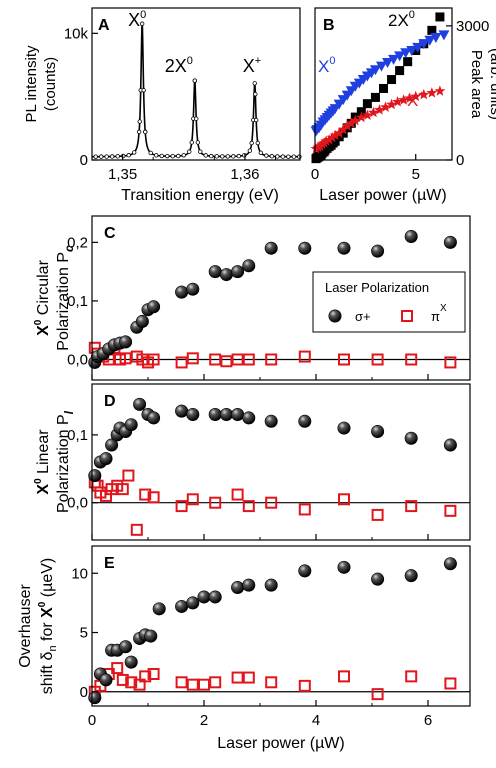 This screenshot has height=768, width=496. Describe the element at coordinates (77, 435) in the screenshot. I see `y-tick-label: 0,1` at that location.